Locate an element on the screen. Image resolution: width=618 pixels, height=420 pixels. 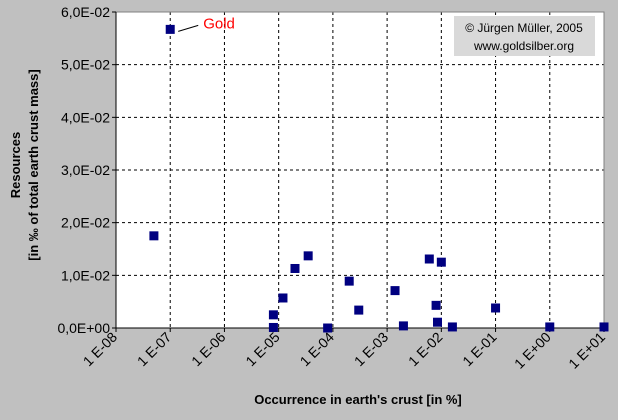
x-tick-label: 1 E-04 is located at coordinates (317, 349).